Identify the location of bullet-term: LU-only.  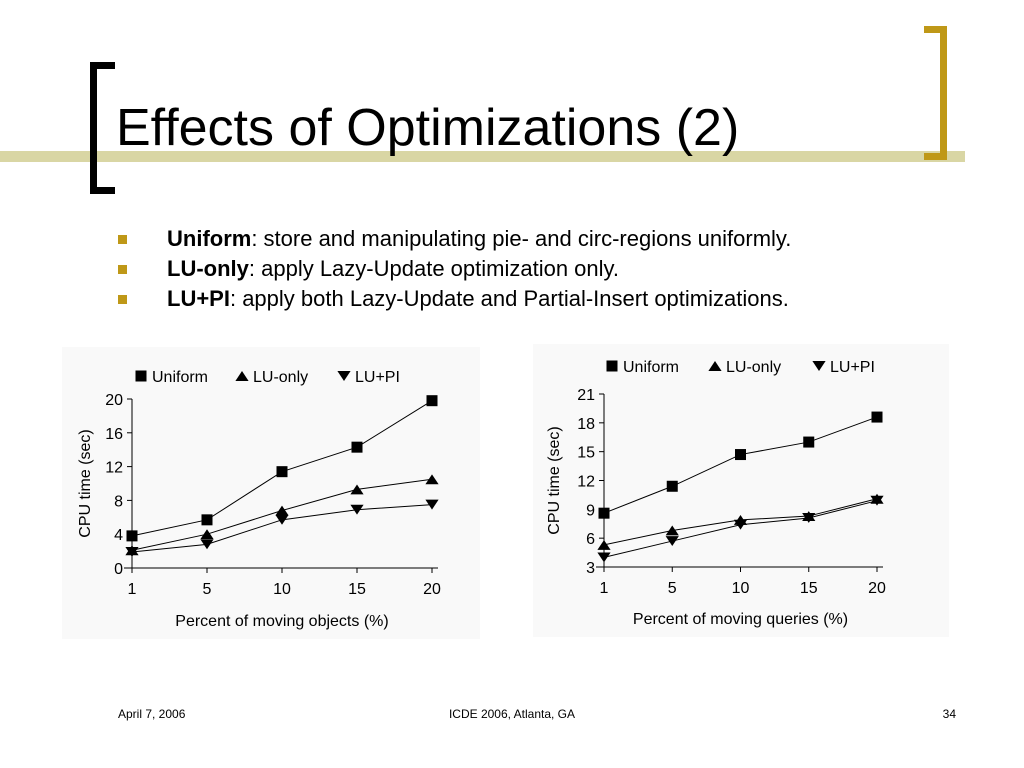
(208, 268).